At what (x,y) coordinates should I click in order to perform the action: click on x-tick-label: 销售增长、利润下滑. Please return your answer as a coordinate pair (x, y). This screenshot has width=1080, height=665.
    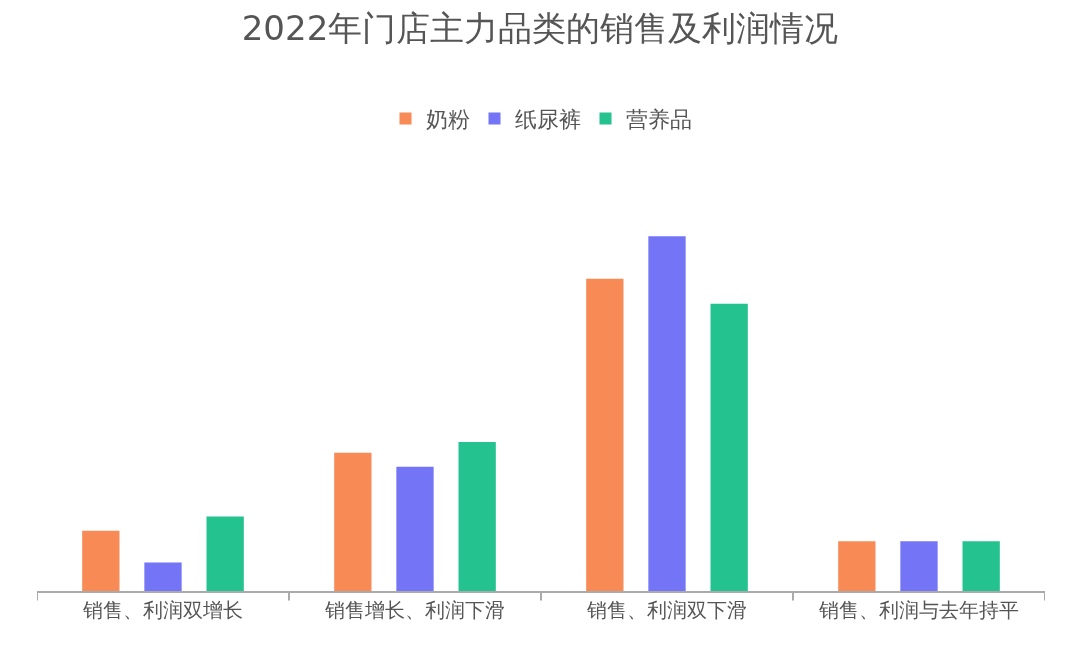
    Looking at the image, I should click on (414, 610).